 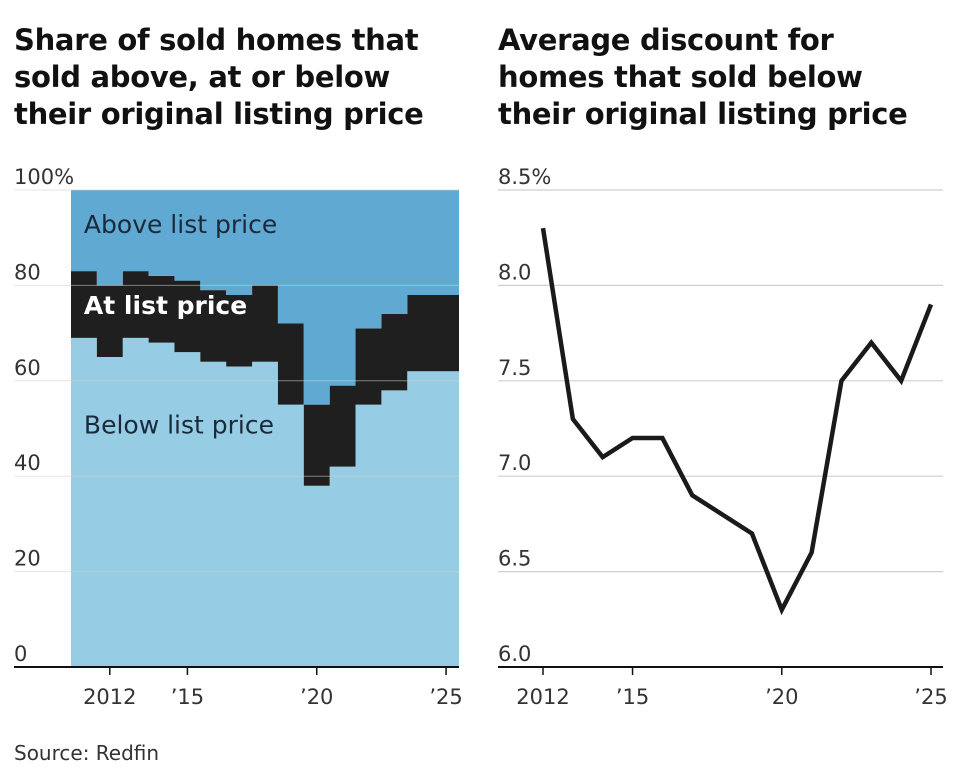 What do you see at coordinates (514, 368) in the screenshot?
I see `y-tick-label: 7.5` at bounding box center [514, 368].